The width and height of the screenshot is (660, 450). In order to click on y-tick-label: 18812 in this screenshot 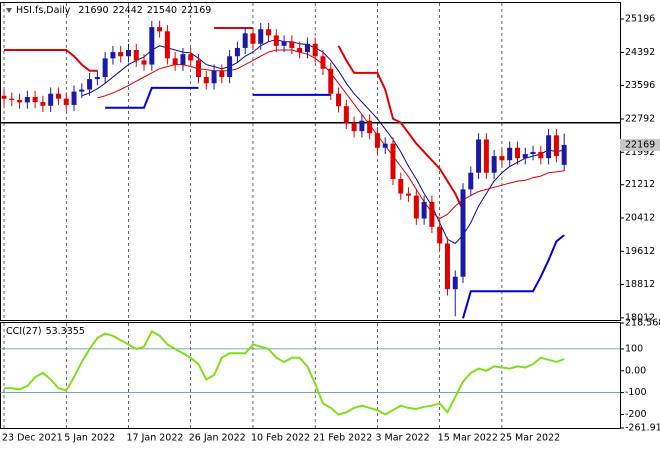, I will do `click(640, 284)`.